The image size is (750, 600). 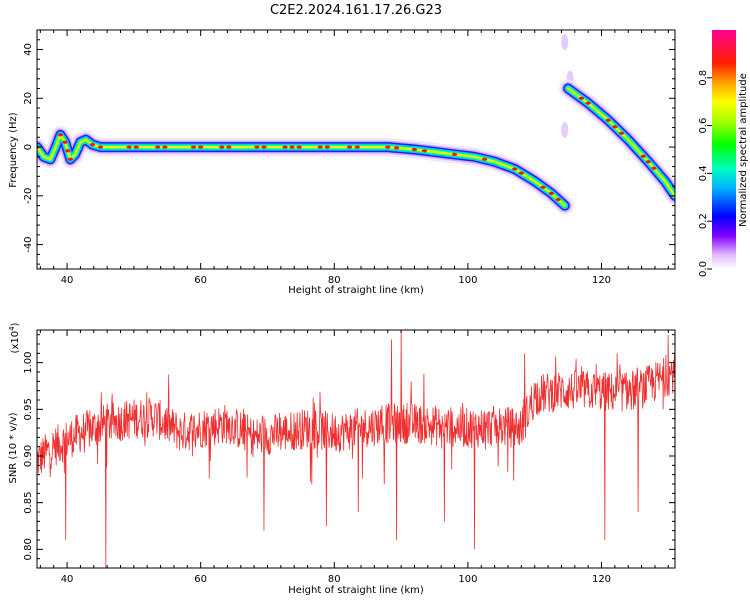 I want to click on spectrogram-y-axis-label: Frequency (Hz), so click(x=13, y=150).